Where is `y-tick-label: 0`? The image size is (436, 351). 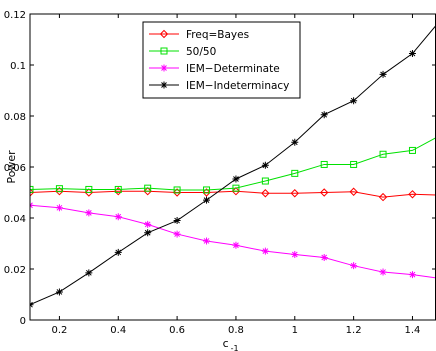
y-tick-label: 0 is located at coordinates (23, 321).